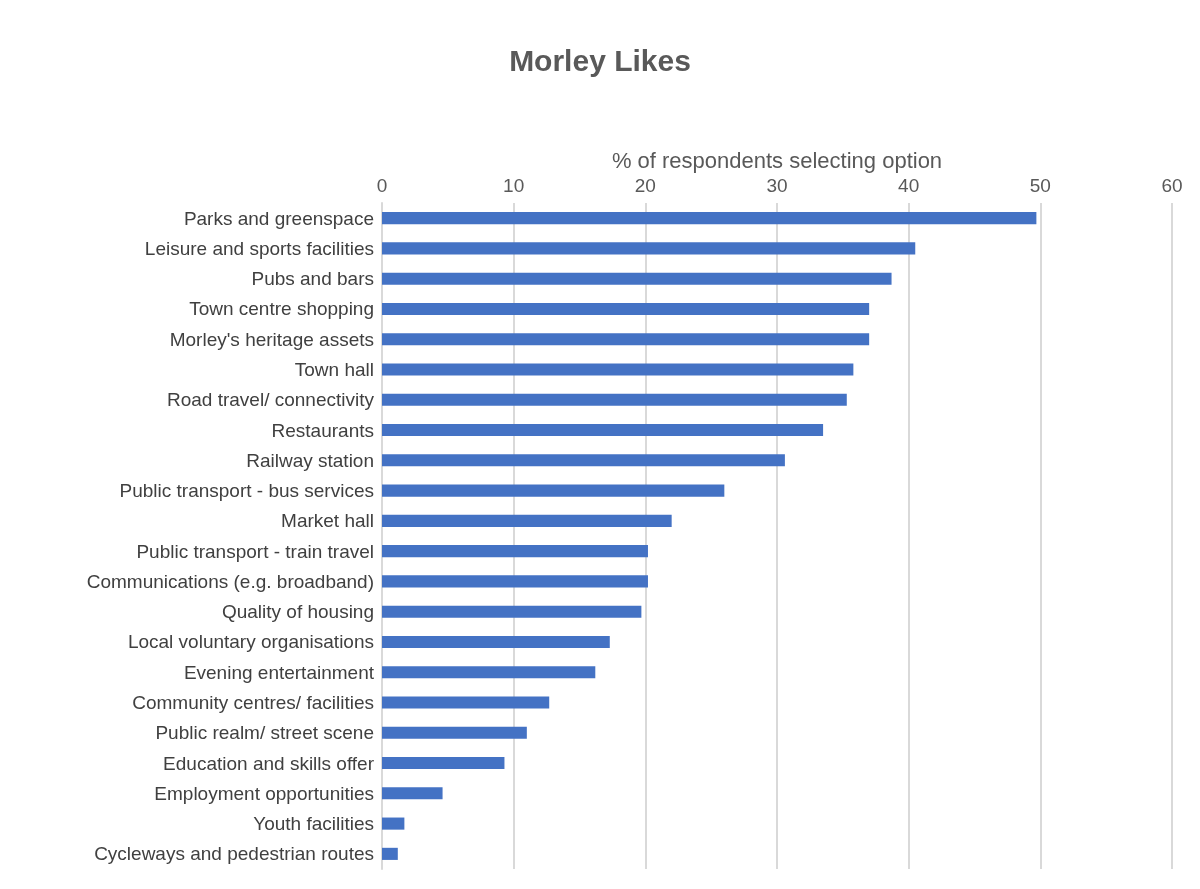 Image resolution: width=1200 pixels, height=889 pixels. Describe the element at coordinates (230, 581) in the screenshot. I see `y-tick-label: Communications (e.g. broadband)` at that location.